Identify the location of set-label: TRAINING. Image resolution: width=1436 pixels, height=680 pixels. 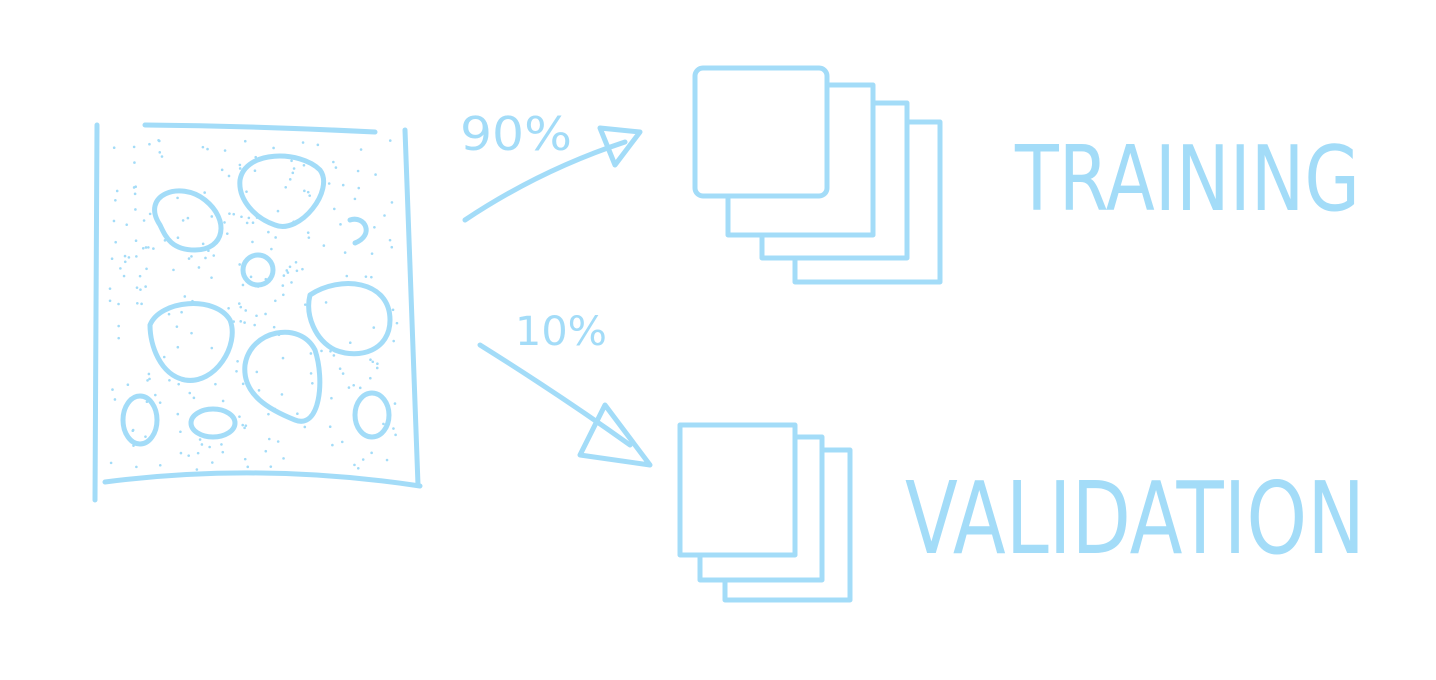
(1187, 179).